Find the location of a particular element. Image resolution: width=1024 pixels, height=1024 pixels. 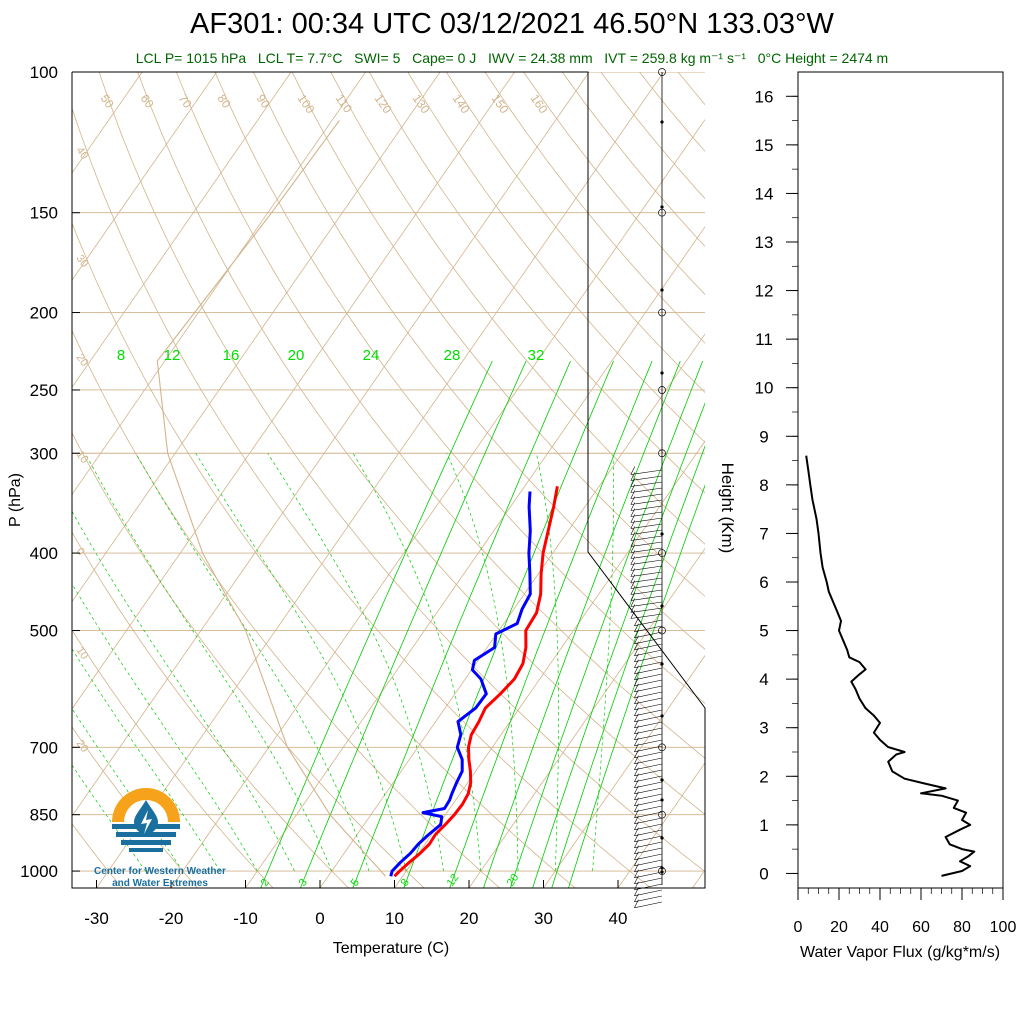

logo-line-1: Center for Western Weather is located at coordinates (160, 871).